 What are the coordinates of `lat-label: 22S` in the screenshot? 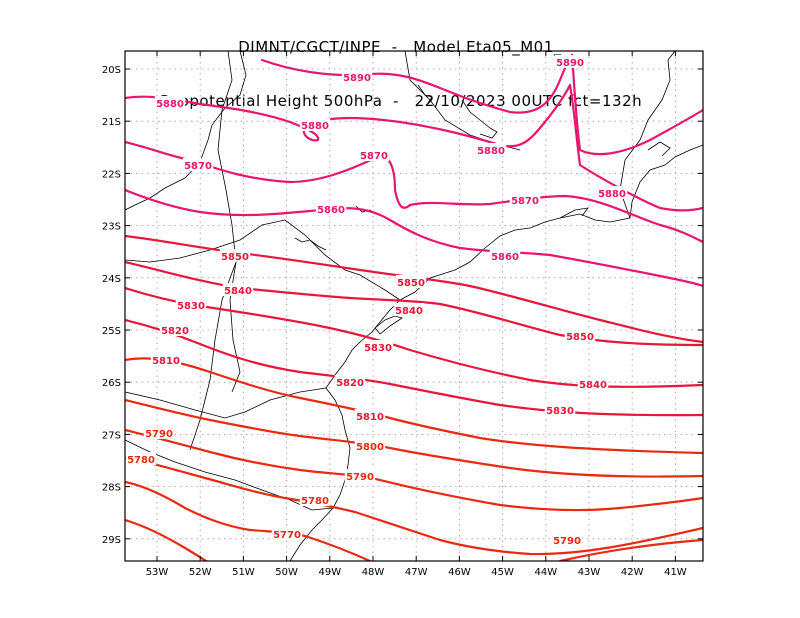 It's located at (111, 174).